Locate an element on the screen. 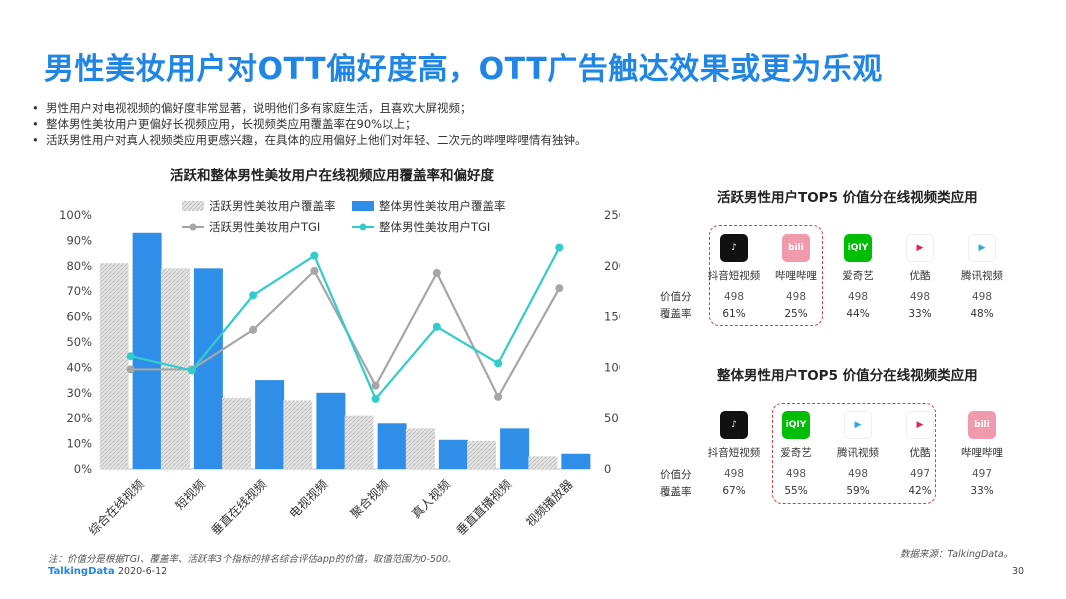 This screenshot has height=599, width=1066. page-number: 30 is located at coordinates (1018, 571).